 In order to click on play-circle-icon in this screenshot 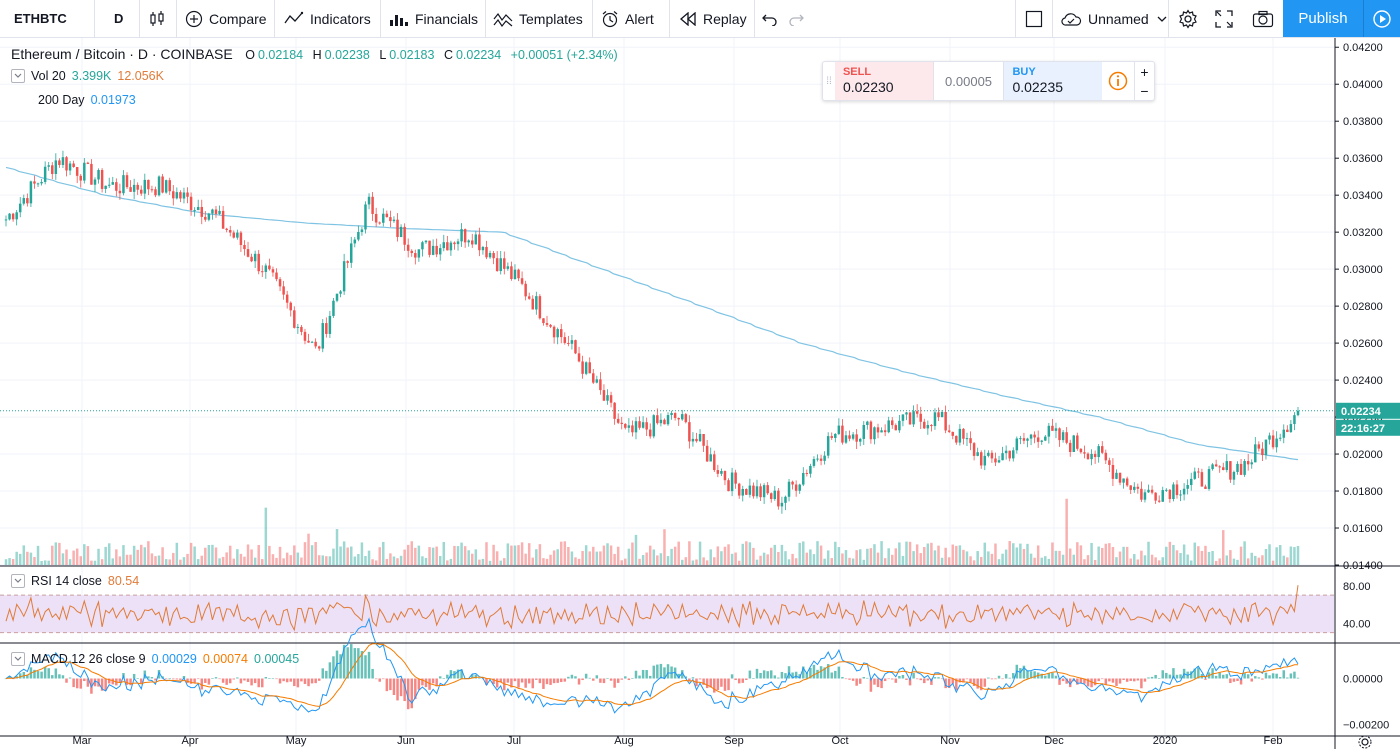, I will do `click(1382, 18)`.